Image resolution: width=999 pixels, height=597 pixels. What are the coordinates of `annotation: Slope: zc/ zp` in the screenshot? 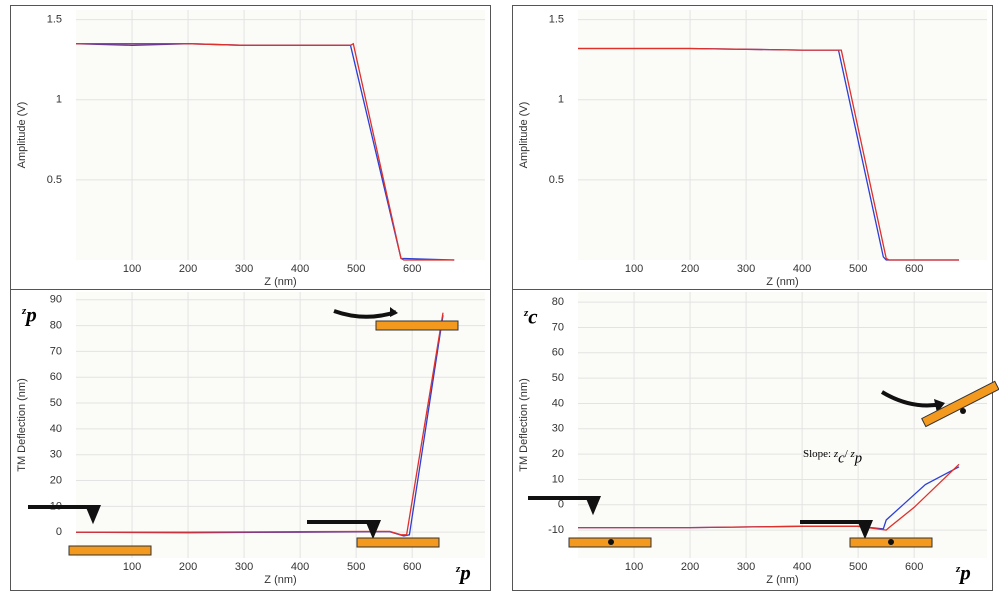 It's located at (832, 457).